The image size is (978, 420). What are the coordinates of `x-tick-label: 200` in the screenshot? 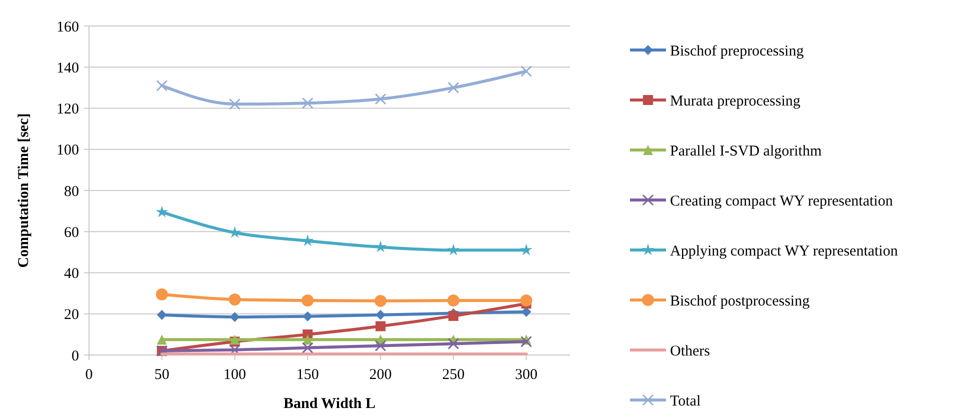 It's located at (380, 375).